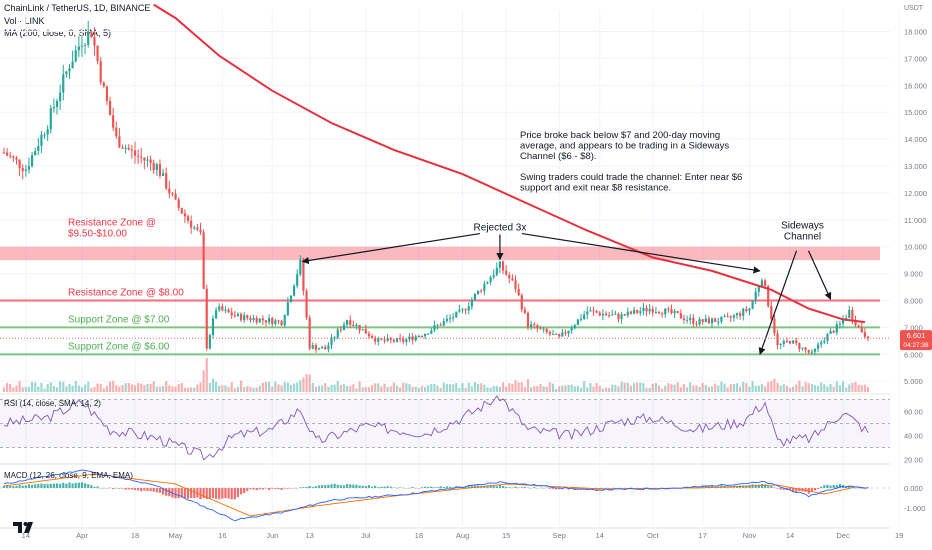 This screenshot has height=550, width=932. What do you see at coordinates (68, 475) in the screenshot?
I see `macd-legend: MACD (12, 26, close, 9, EMA, EMA)` at bounding box center [68, 475].